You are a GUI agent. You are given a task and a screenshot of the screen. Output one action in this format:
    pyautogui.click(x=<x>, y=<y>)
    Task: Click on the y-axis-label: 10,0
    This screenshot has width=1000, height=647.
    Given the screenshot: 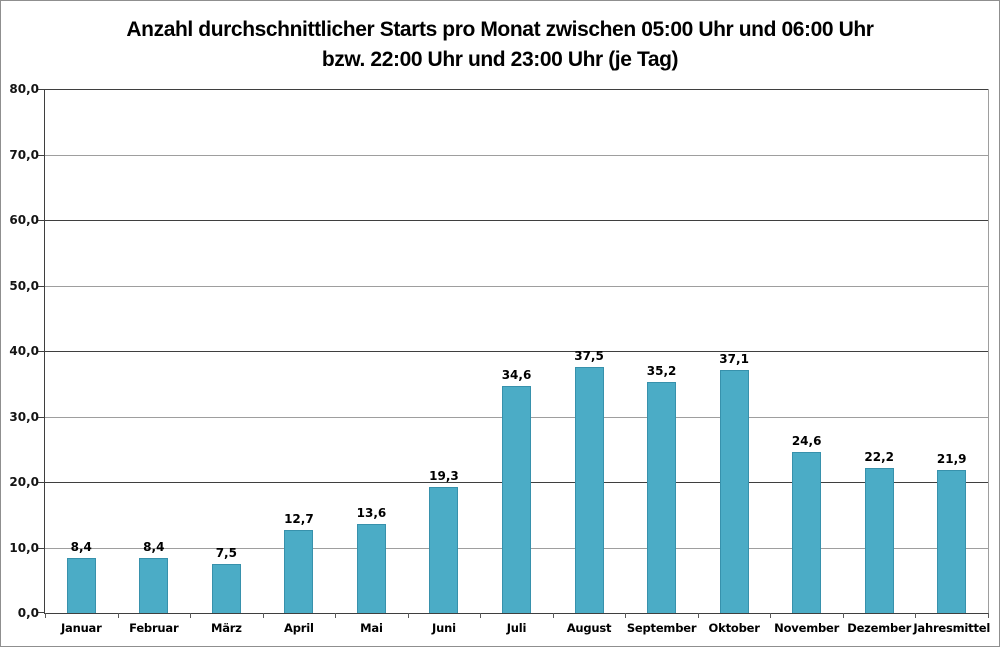 What is the action you would take?
    pyautogui.click(x=24, y=547)
    